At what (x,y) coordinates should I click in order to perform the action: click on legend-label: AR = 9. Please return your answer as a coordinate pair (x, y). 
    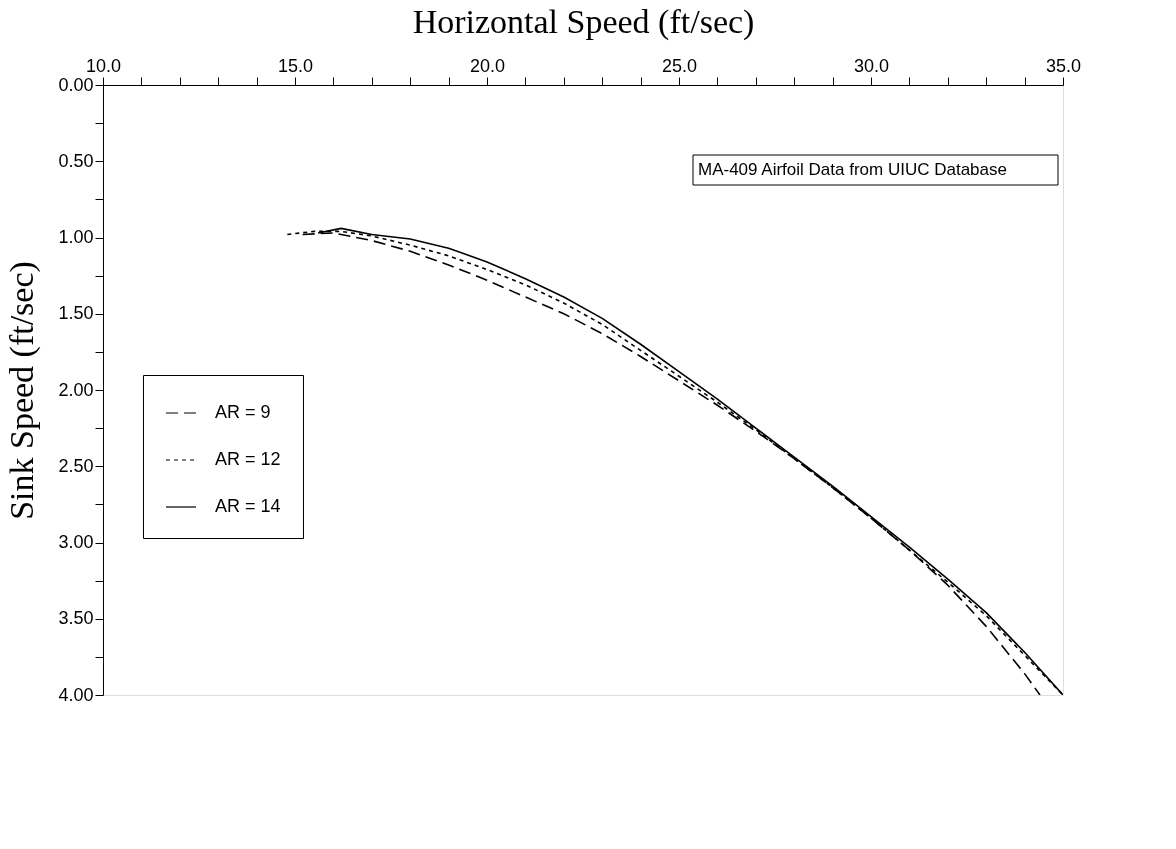
    Looking at the image, I should click on (243, 412).